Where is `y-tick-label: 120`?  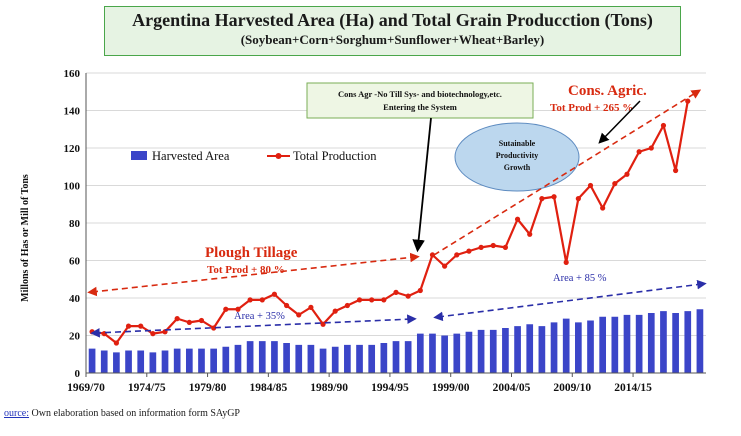
y-tick-label: 120 is located at coordinates (72, 149).